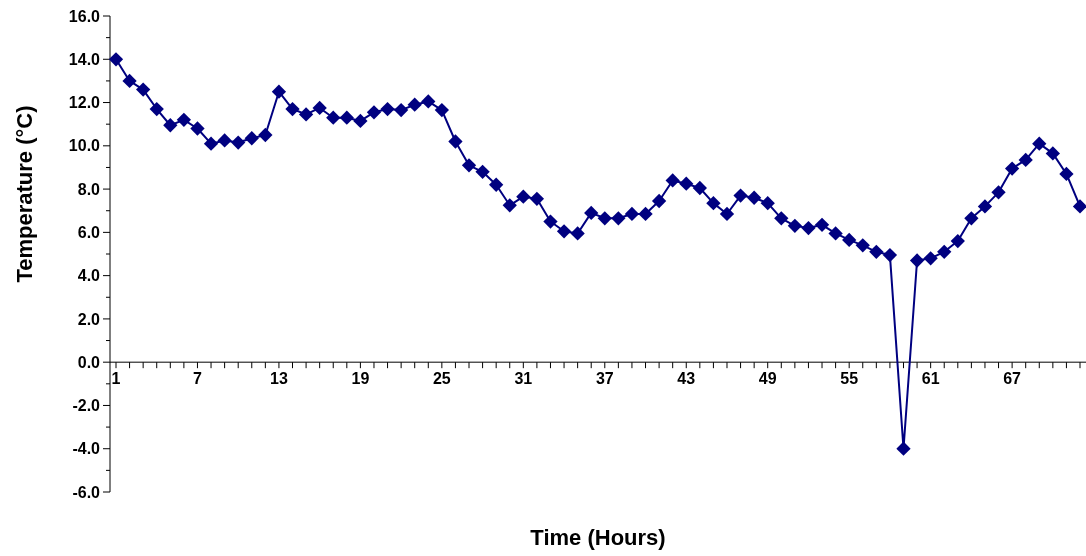  Describe the element at coordinates (686, 379) in the screenshot. I see `x-tick-label: 43` at that location.